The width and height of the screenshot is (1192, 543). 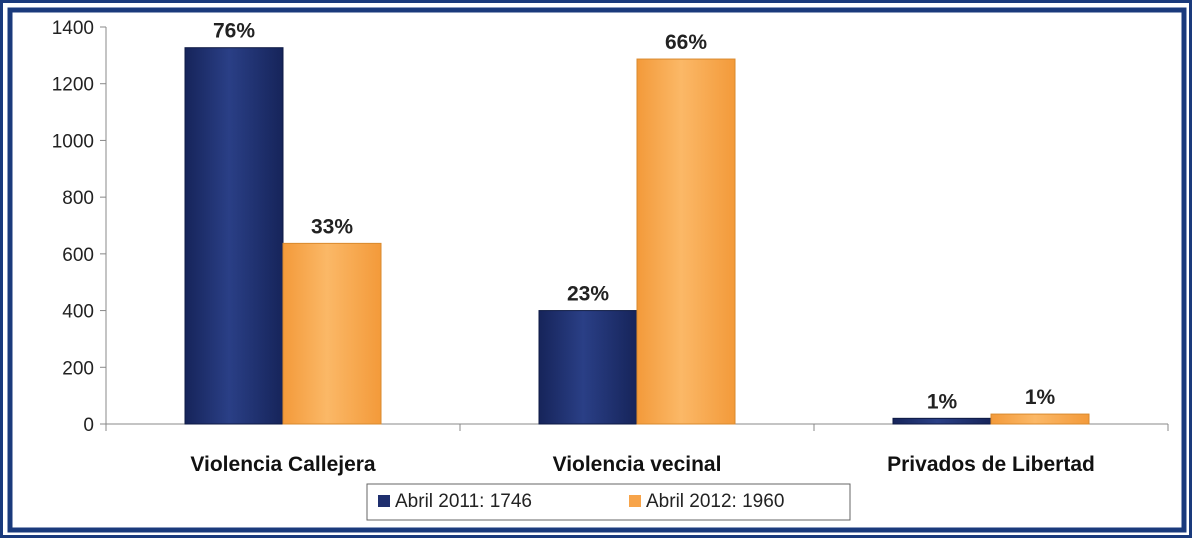 I want to click on data-label: 33%, so click(x=332, y=226).